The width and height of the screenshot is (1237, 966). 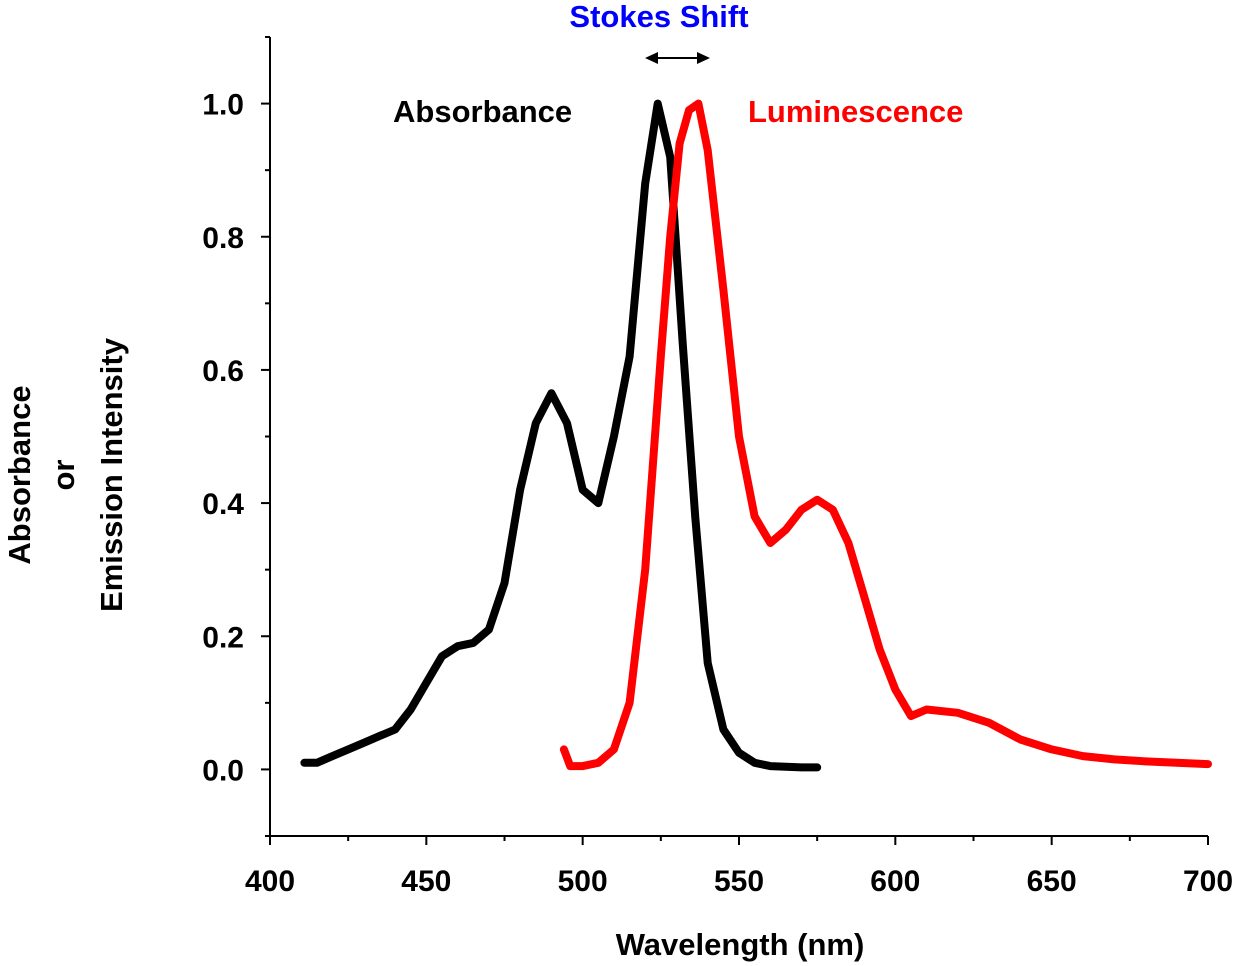 I want to click on y-axis-title-line-2: or, so click(x=63, y=475).